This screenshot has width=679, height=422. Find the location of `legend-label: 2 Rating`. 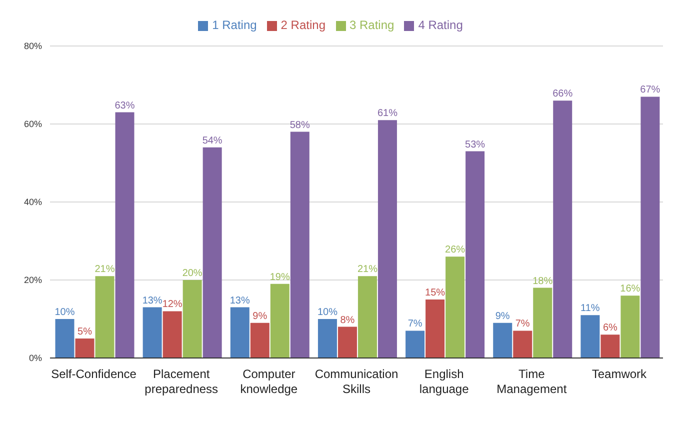

legend-label: 2 Rating is located at coordinates (303, 25).